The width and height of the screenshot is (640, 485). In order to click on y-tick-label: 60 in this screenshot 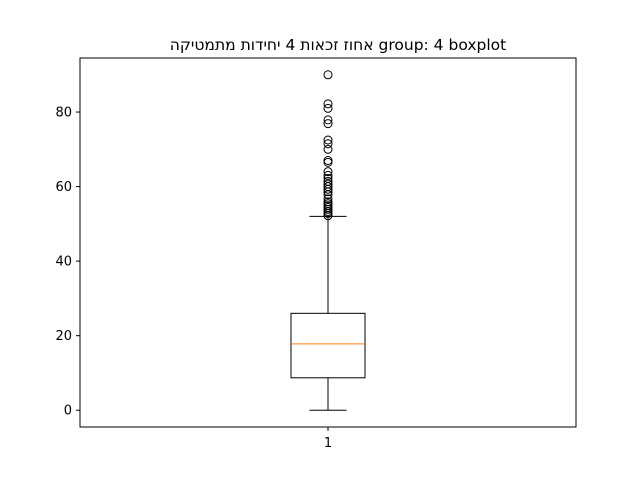, I will do `click(63, 187)`.